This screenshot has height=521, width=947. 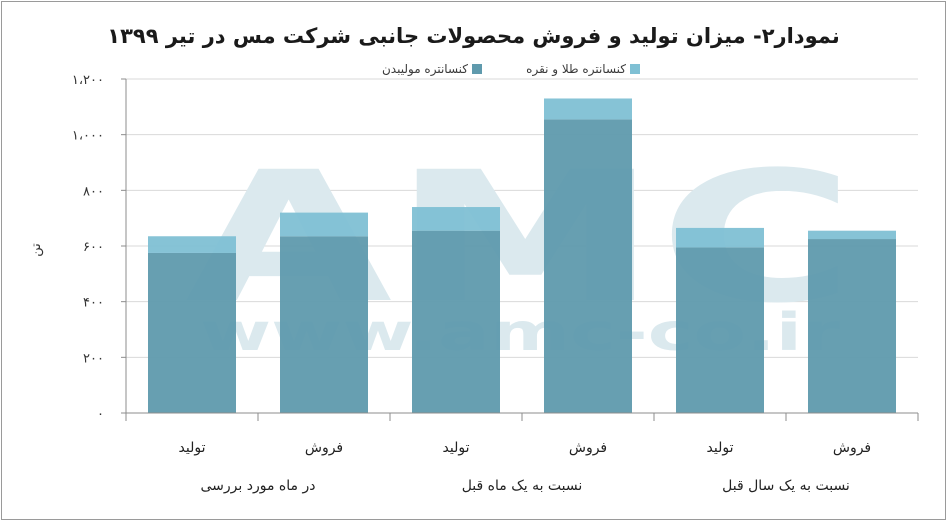 I want to click on y-axis-label: تن, so click(x=36, y=250).